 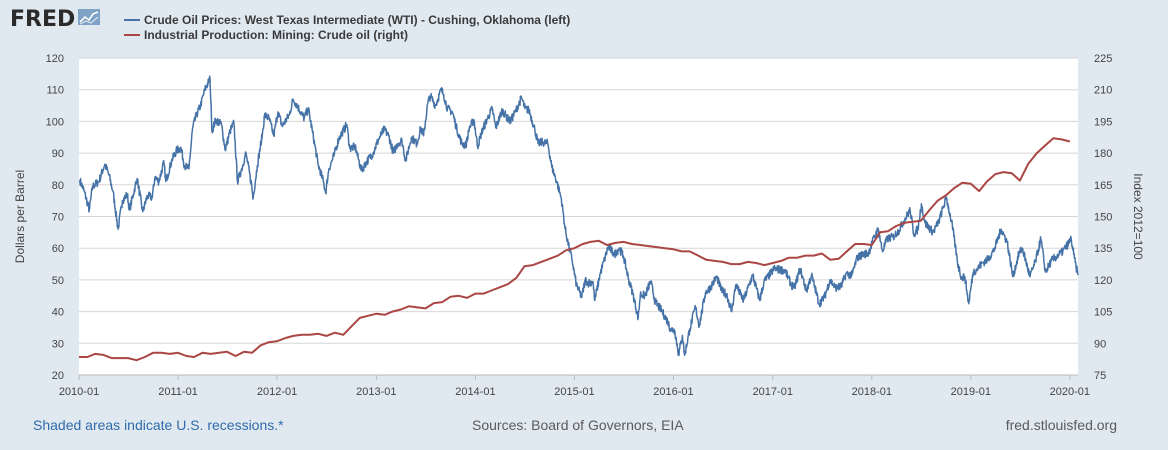 I want to click on y-right-axis-title: Index 2012=100, so click(x=1138, y=216).